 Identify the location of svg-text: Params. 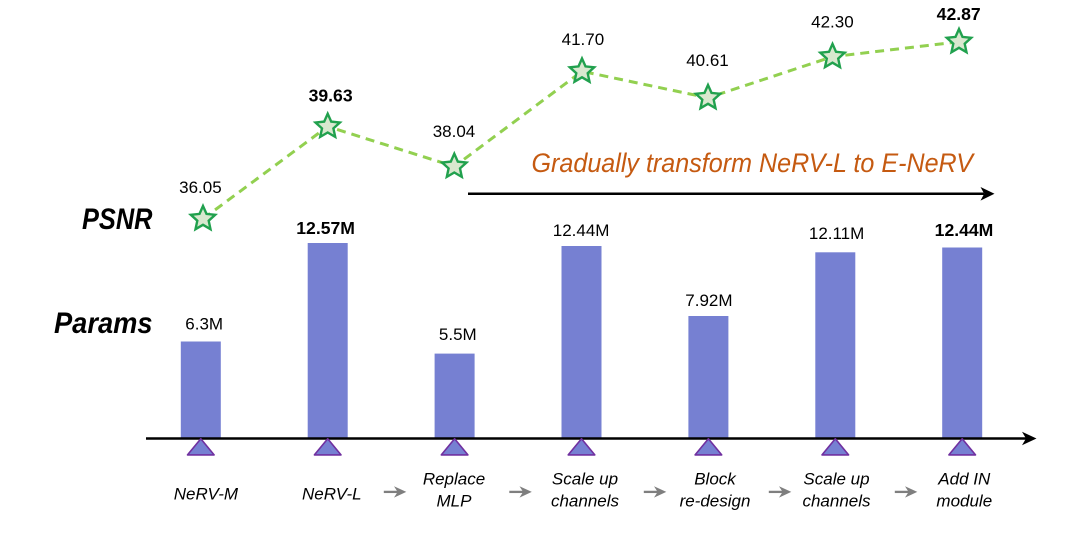
(103, 323).